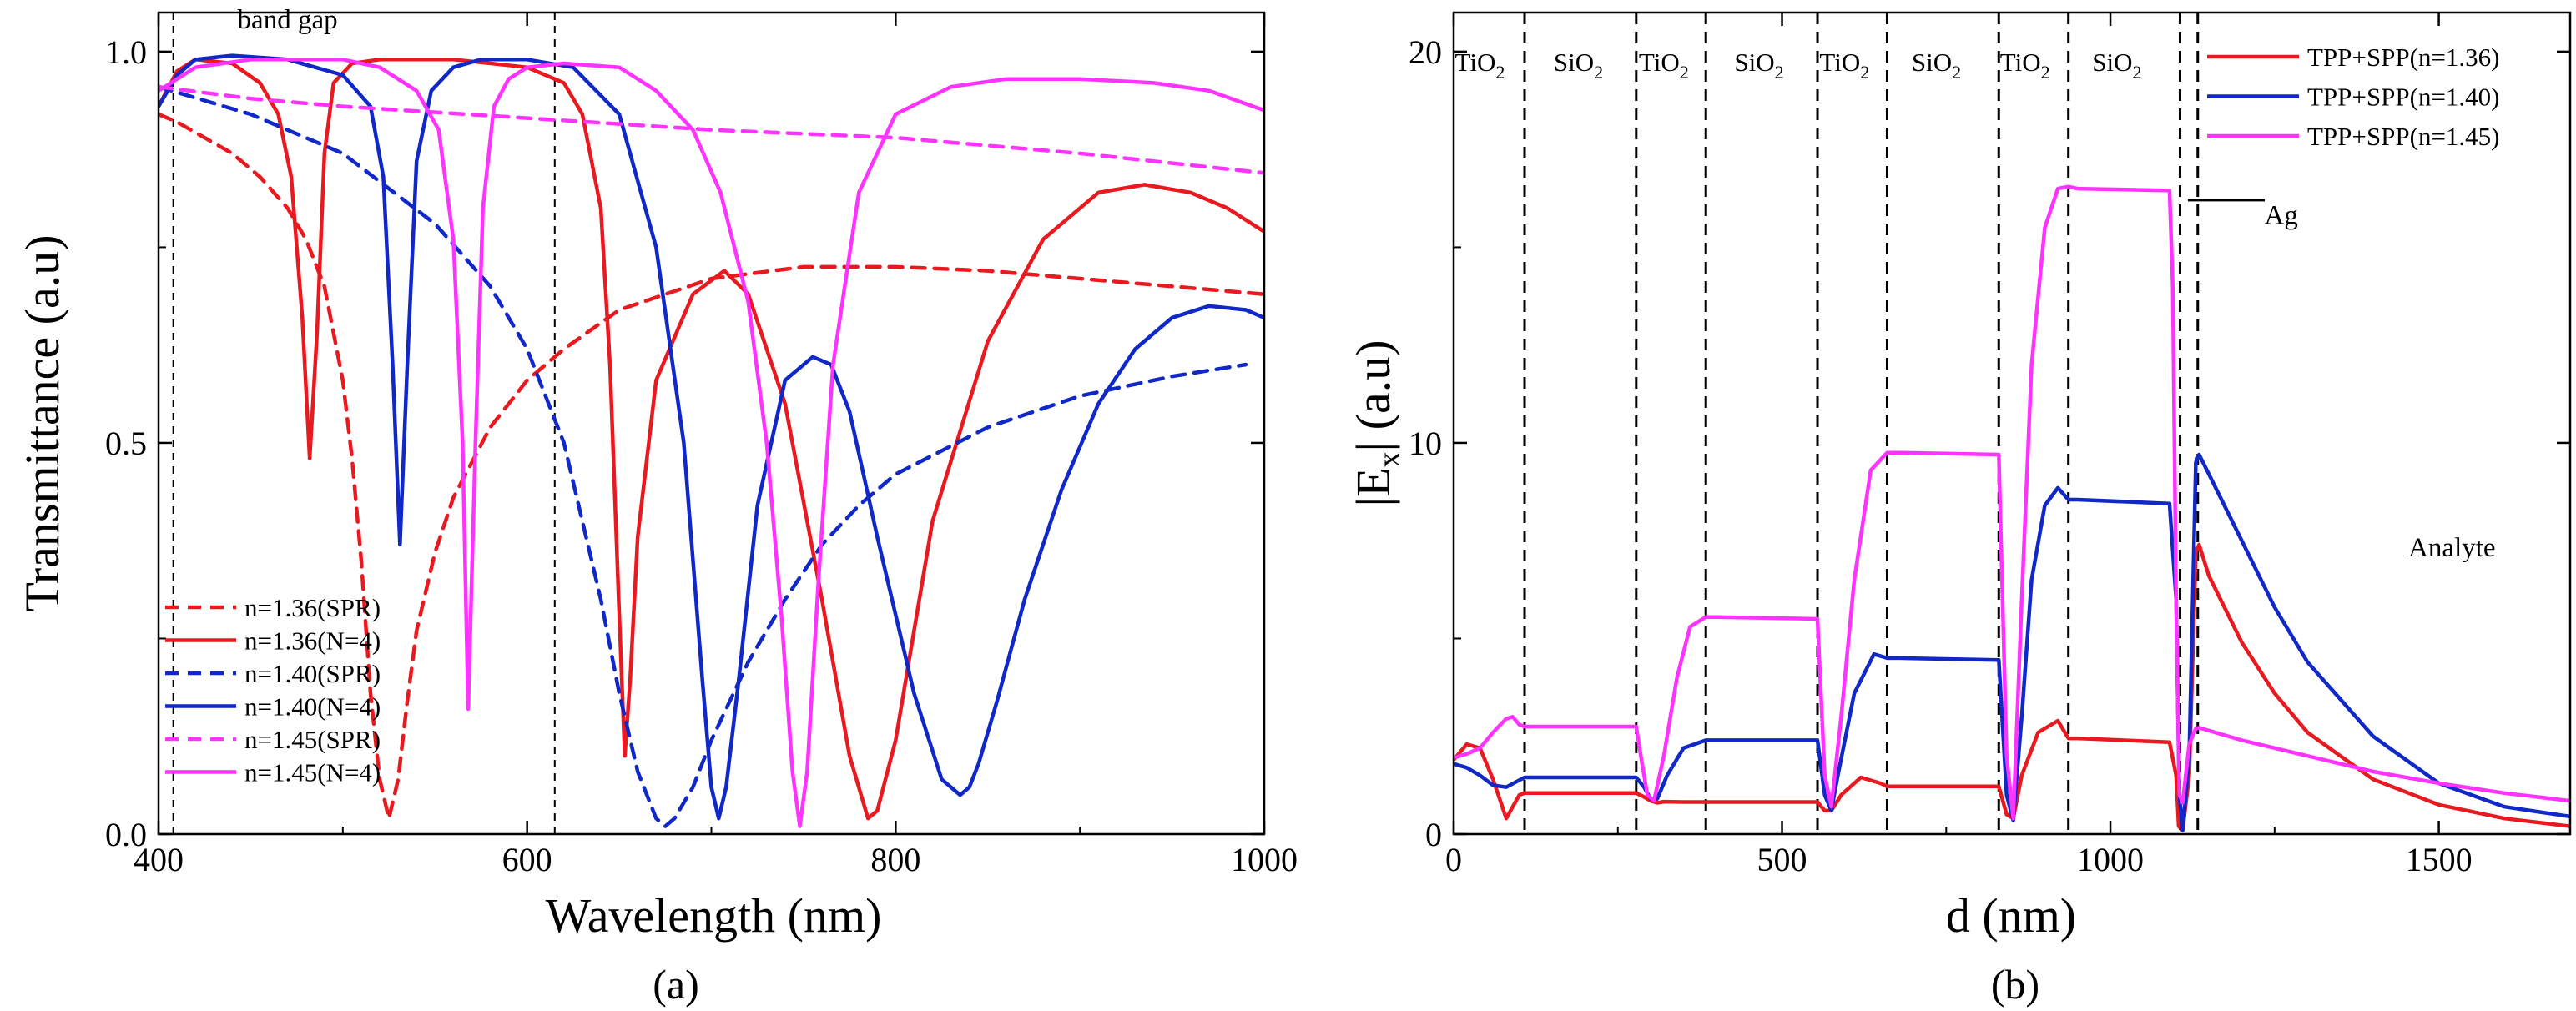 The width and height of the screenshot is (2576, 1011). I want to click on y-tick-label: 20, so click(1426, 52).